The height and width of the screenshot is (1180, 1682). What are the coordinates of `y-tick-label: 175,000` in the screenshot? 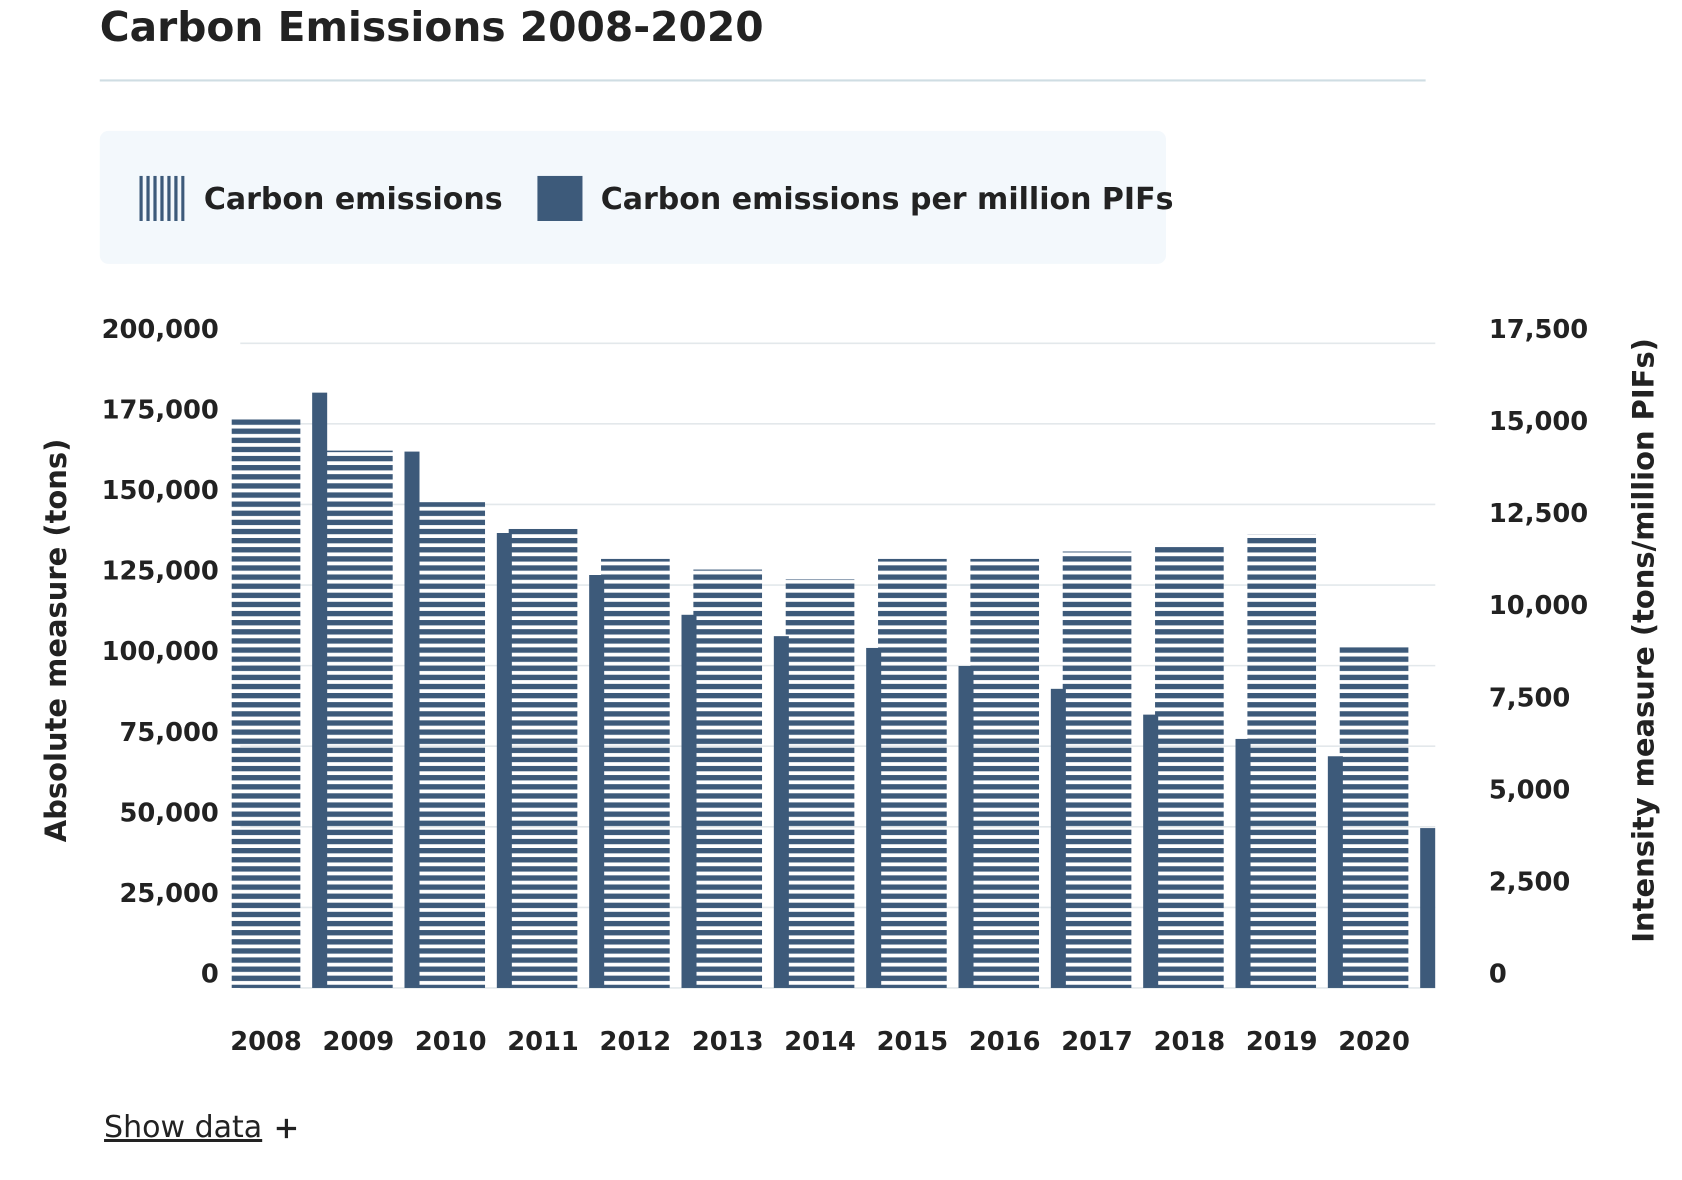 It's located at (160, 410).